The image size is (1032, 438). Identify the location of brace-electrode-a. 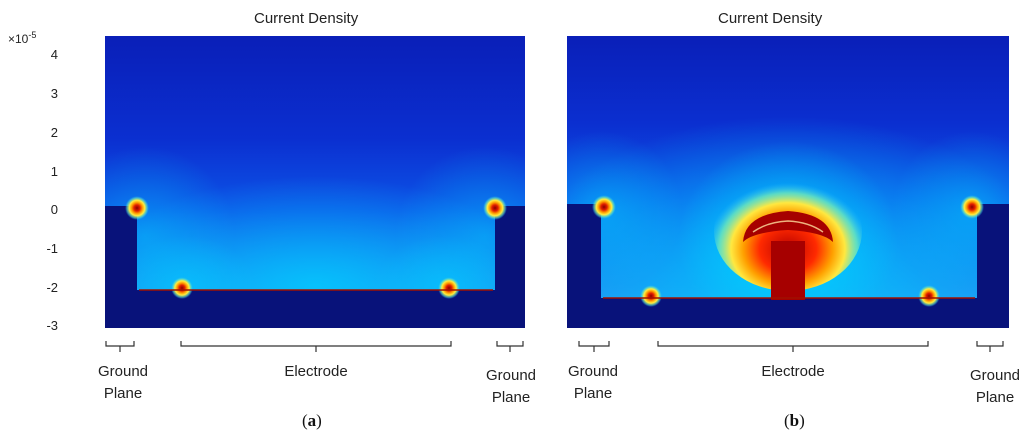
(316, 346).